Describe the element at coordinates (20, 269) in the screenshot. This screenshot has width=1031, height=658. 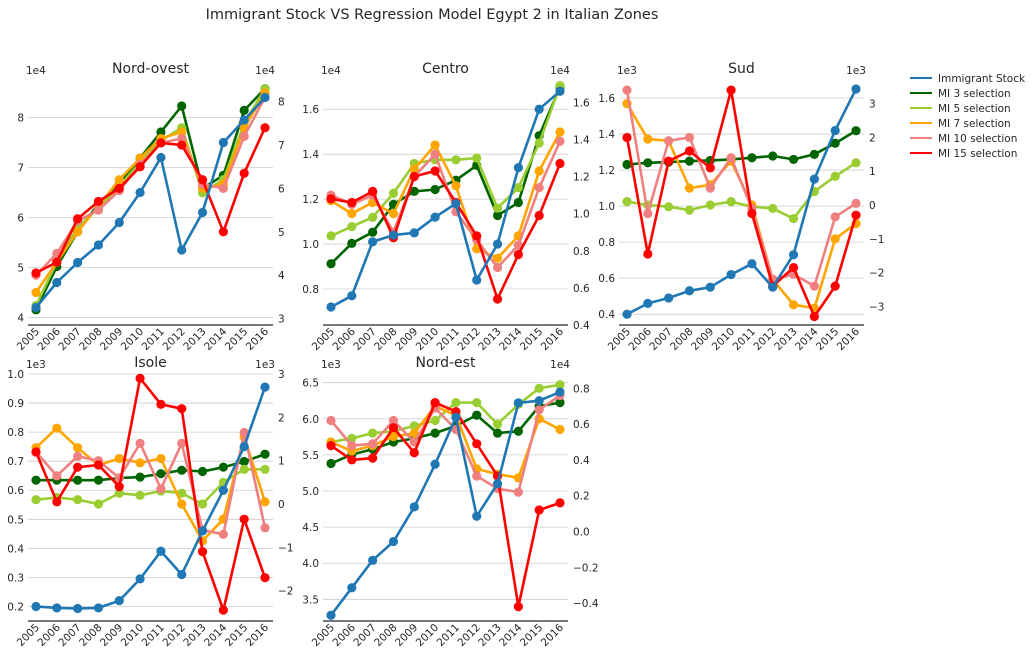
I see `left-tick-label: 5` at that location.